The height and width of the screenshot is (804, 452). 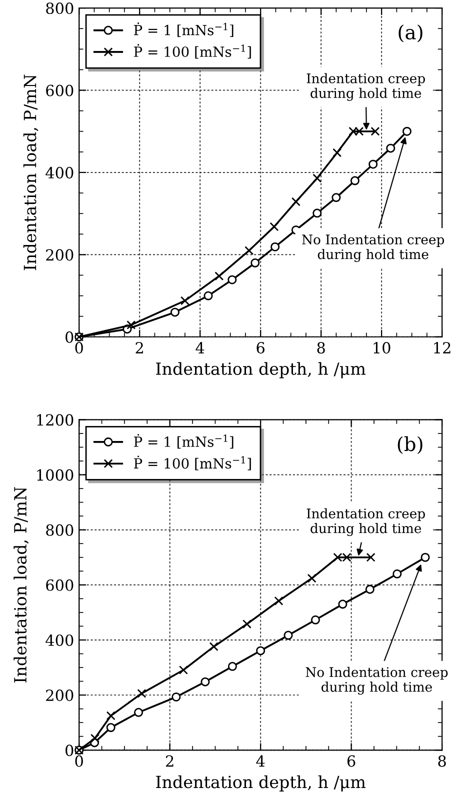 What do you see at coordinates (55, 420) in the screenshot?
I see `y-tick-label: 1200` at bounding box center [55, 420].